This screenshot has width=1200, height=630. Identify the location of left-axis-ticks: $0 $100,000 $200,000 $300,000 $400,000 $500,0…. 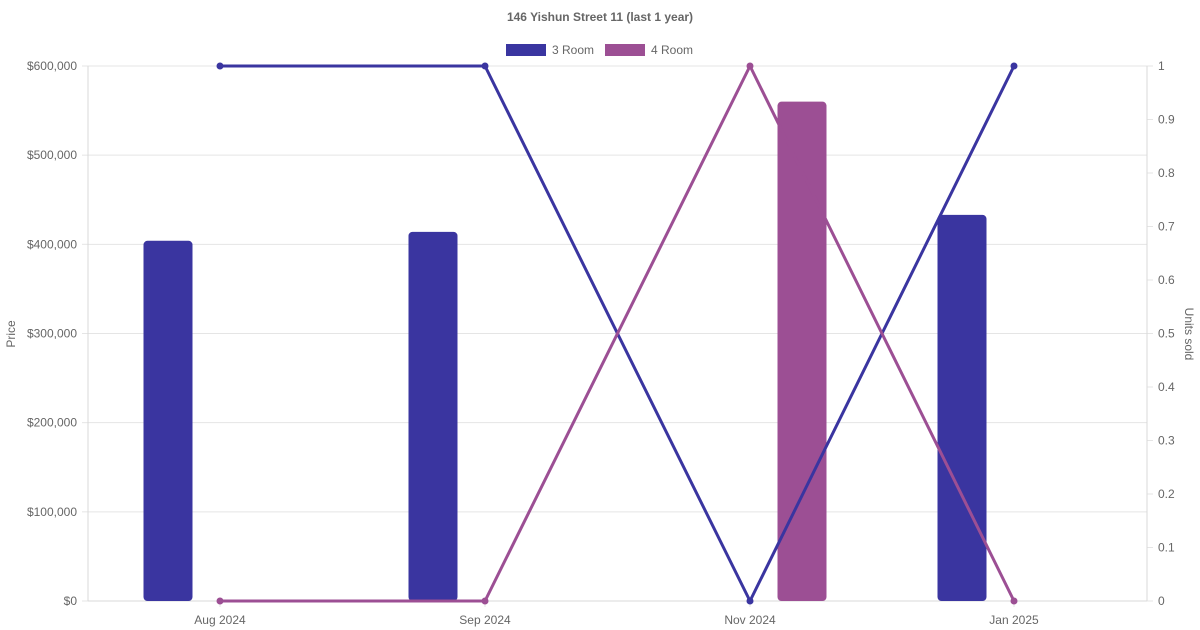
(52, 333).